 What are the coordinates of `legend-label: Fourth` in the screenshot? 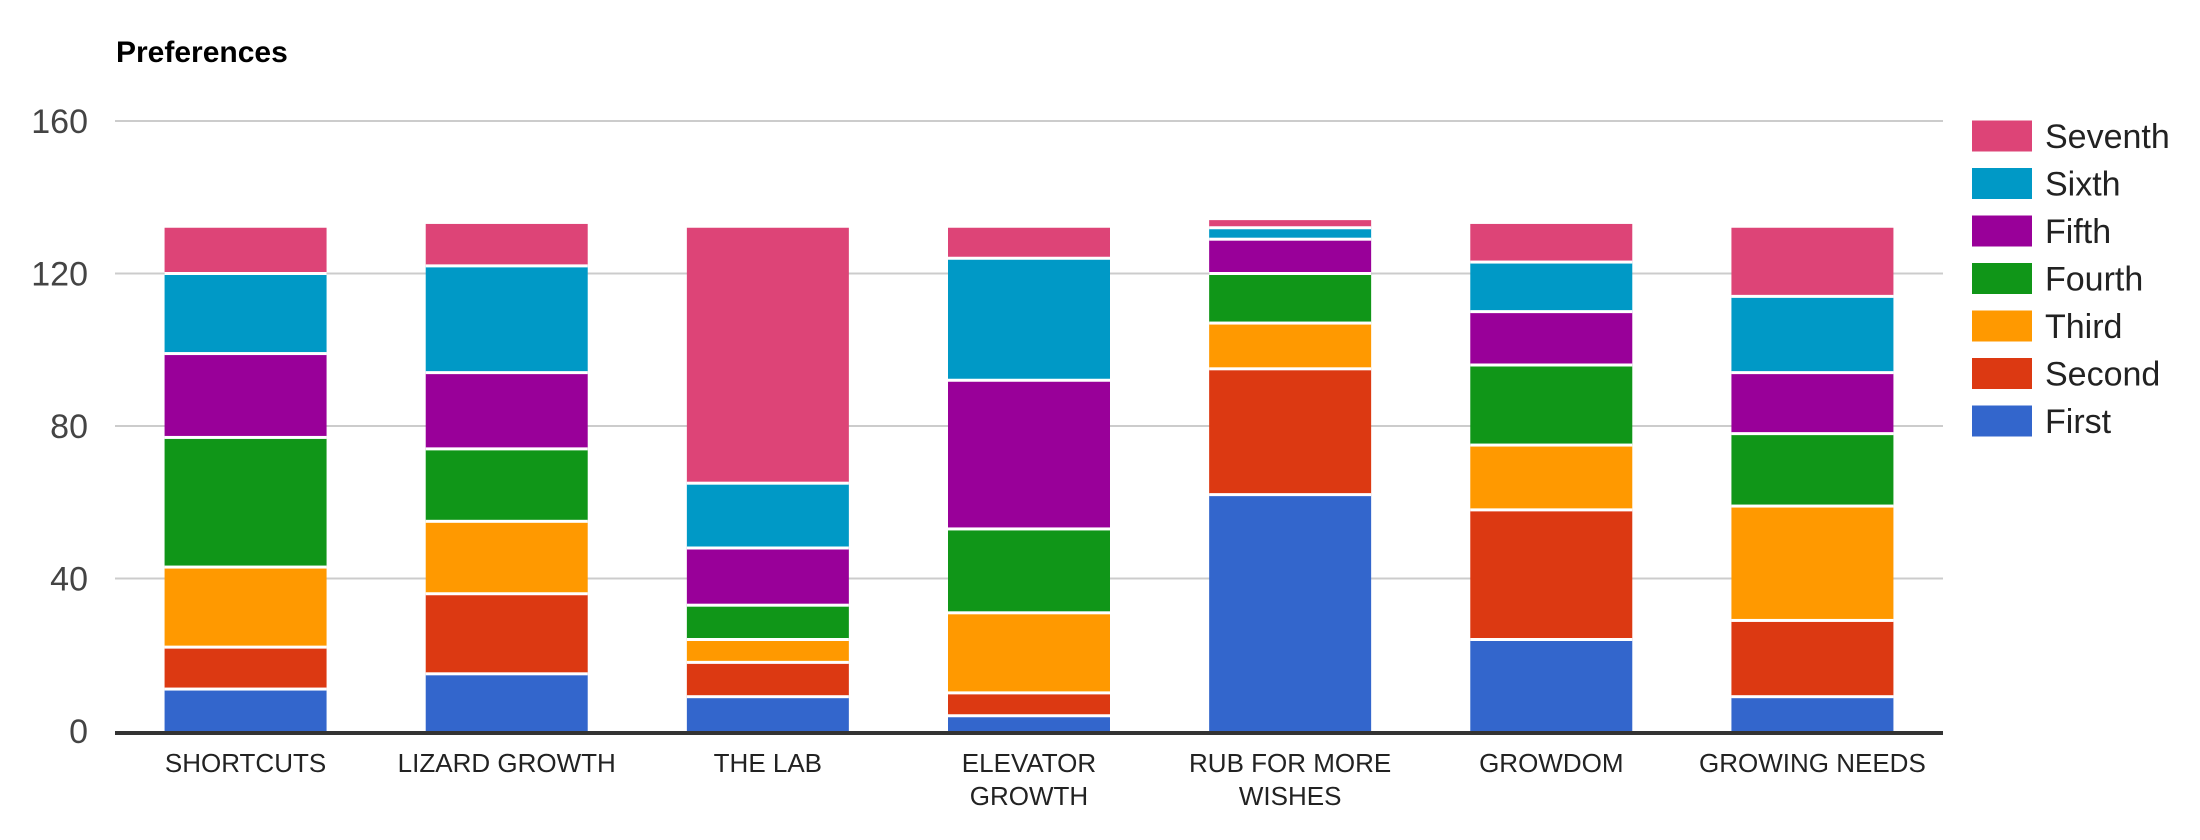 It's located at (2094, 280).